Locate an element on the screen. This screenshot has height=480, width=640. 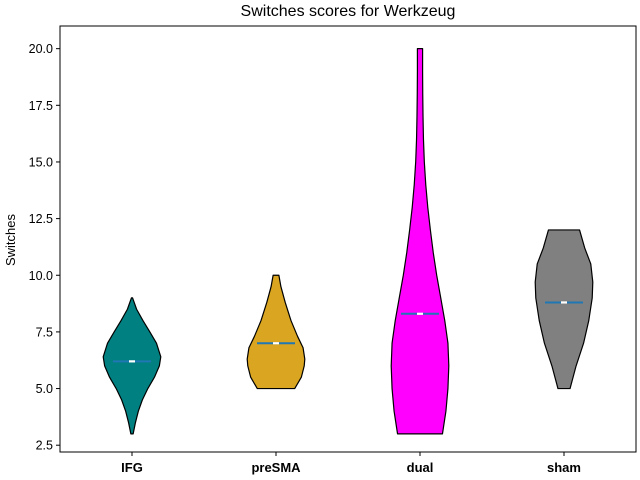
y-tick-label: 15.0 is located at coordinates (41, 162).